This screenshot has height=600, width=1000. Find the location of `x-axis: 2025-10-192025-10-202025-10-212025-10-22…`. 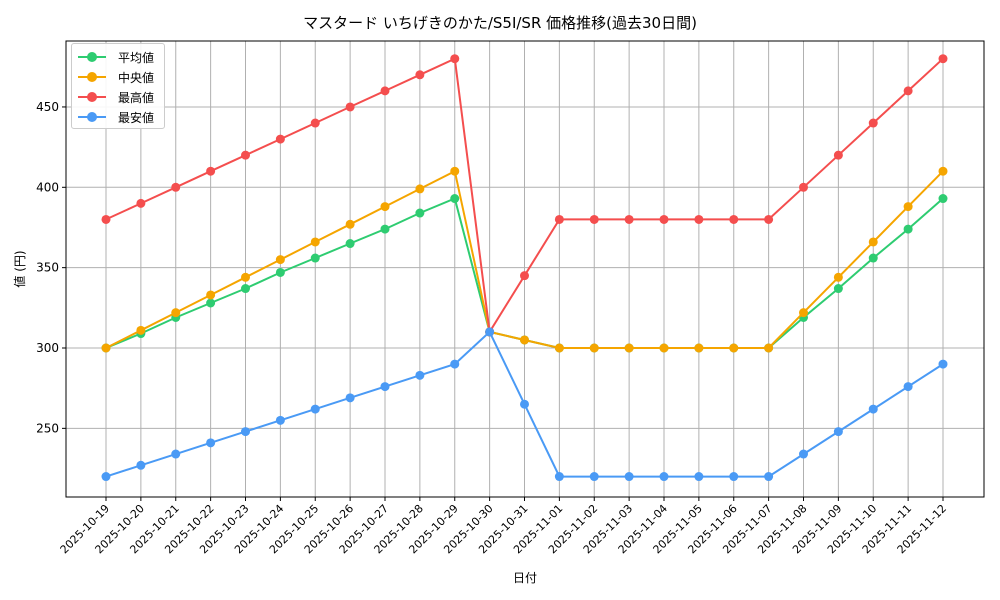

x-axis: 2025-10-192025-10-202025-10-212025-10-22… is located at coordinates (503, 526).